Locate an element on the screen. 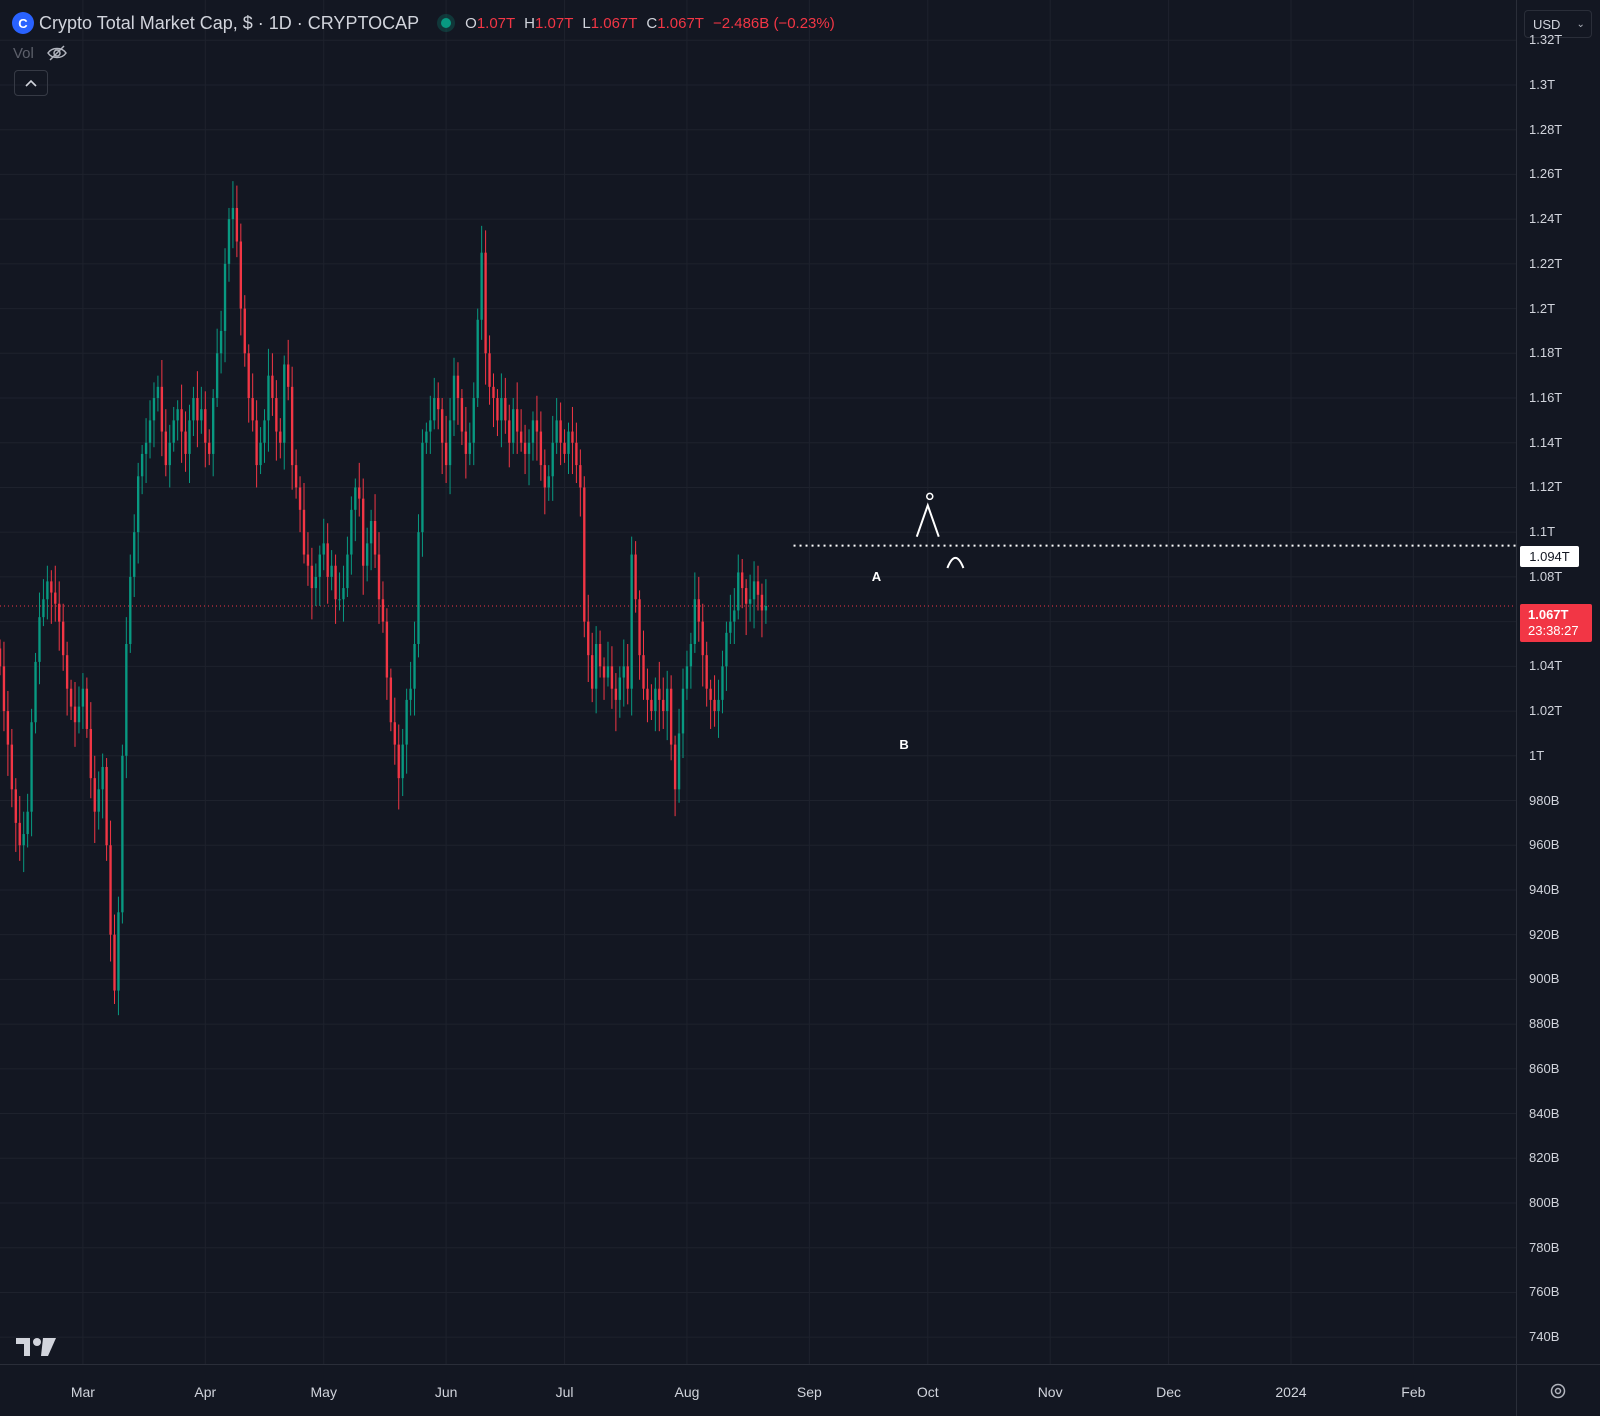 This screenshot has width=1600, height=1416. currency-selector: USD ⌄ is located at coordinates (1558, 24).